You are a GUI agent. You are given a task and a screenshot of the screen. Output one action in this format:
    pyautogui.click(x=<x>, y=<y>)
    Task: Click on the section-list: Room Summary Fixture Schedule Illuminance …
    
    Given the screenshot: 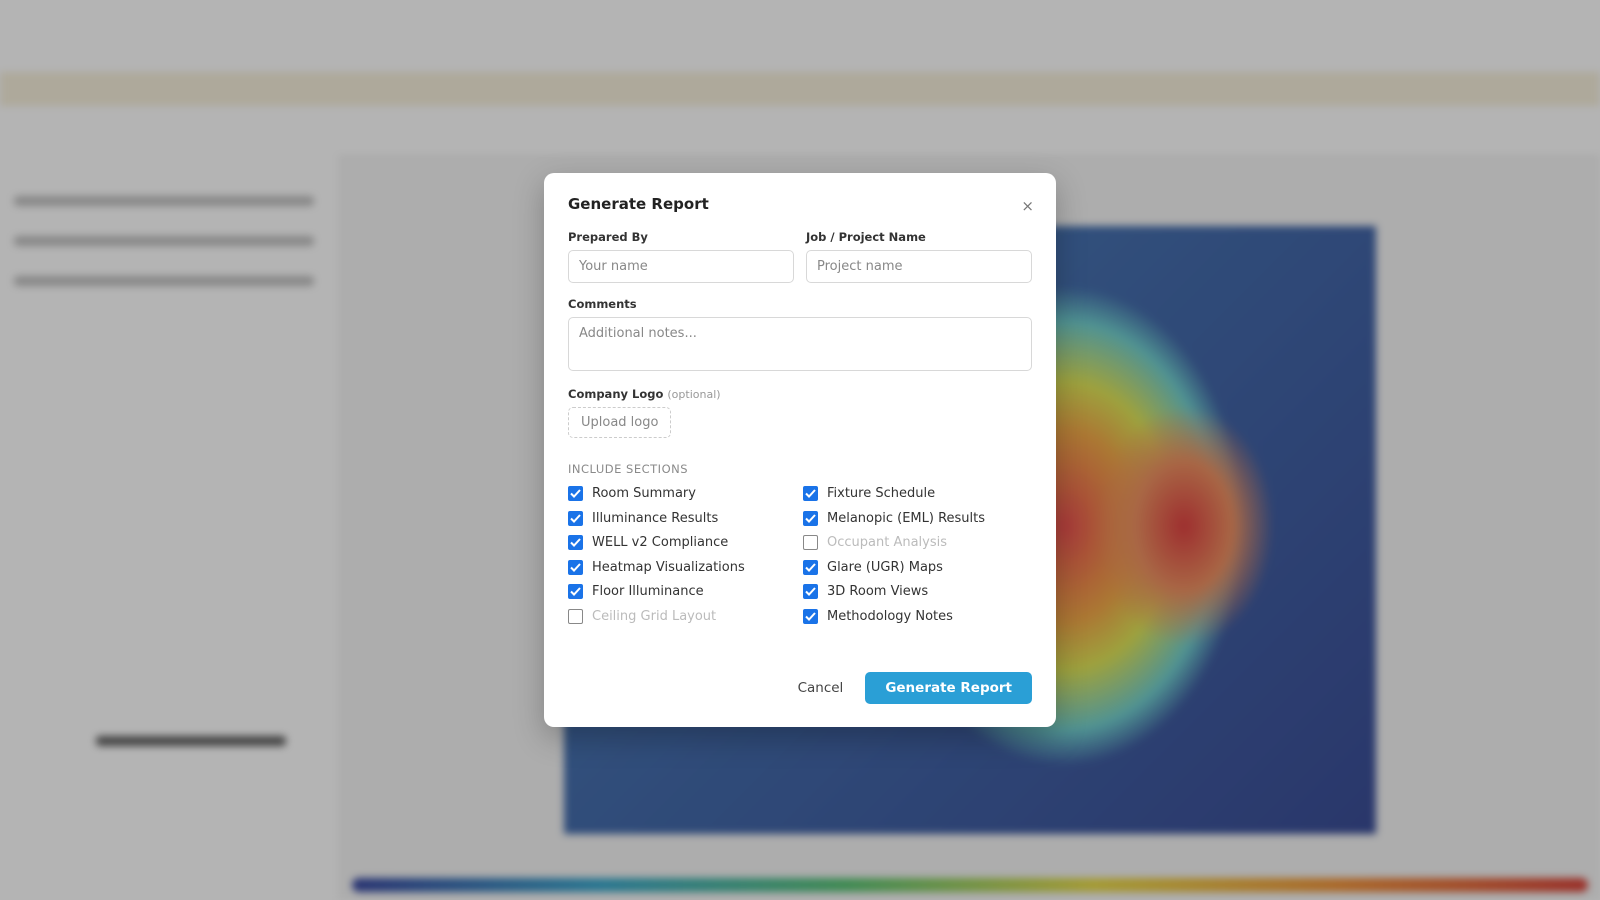 What is the action you would take?
    pyautogui.click(x=800, y=555)
    